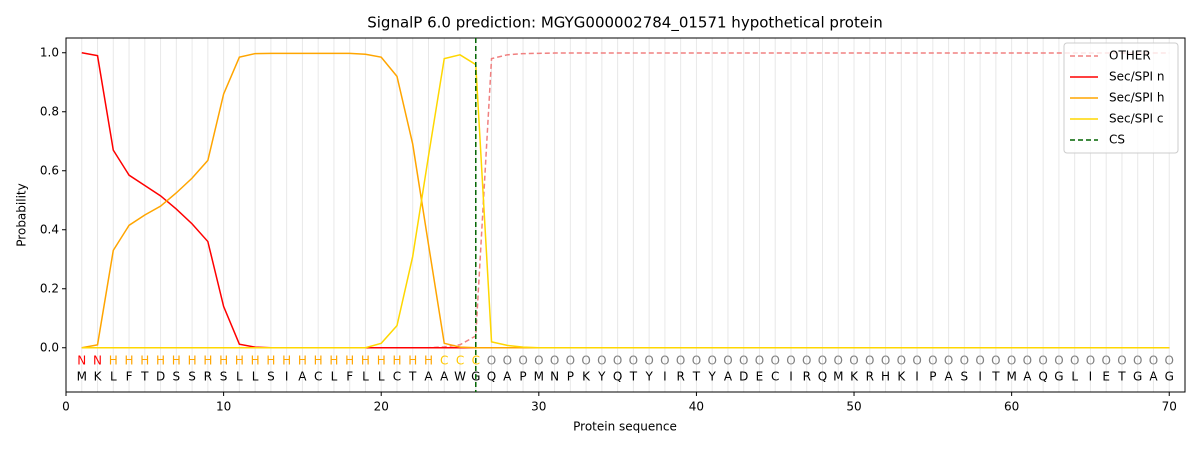  I want to click on x-tick-label: 60, so click(1011, 407).